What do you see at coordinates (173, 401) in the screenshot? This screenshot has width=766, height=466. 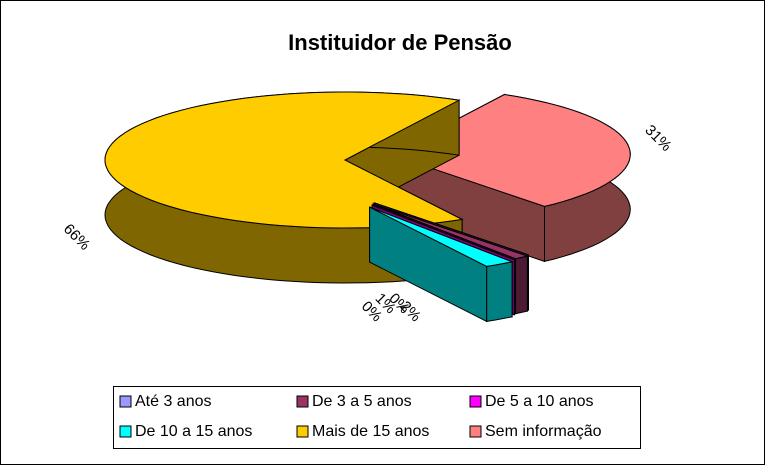 I see `legend-label: Até 3 anos` at bounding box center [173, 401].